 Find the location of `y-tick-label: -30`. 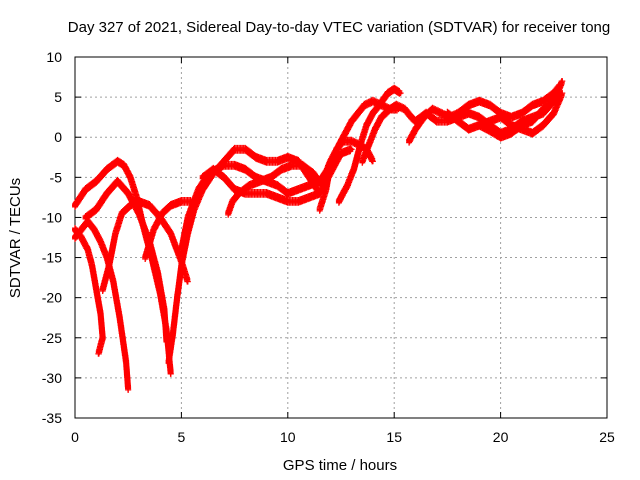

y-tick-label: -30 is located at coordinates (52, 378).